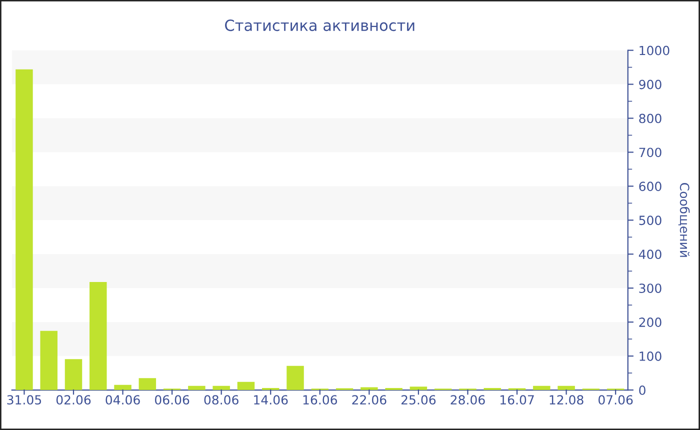  What do you see at coordinates (24, 400) in the screenshot?
I see `x-tick-label: 31.05` at bounding box center [24, 400].